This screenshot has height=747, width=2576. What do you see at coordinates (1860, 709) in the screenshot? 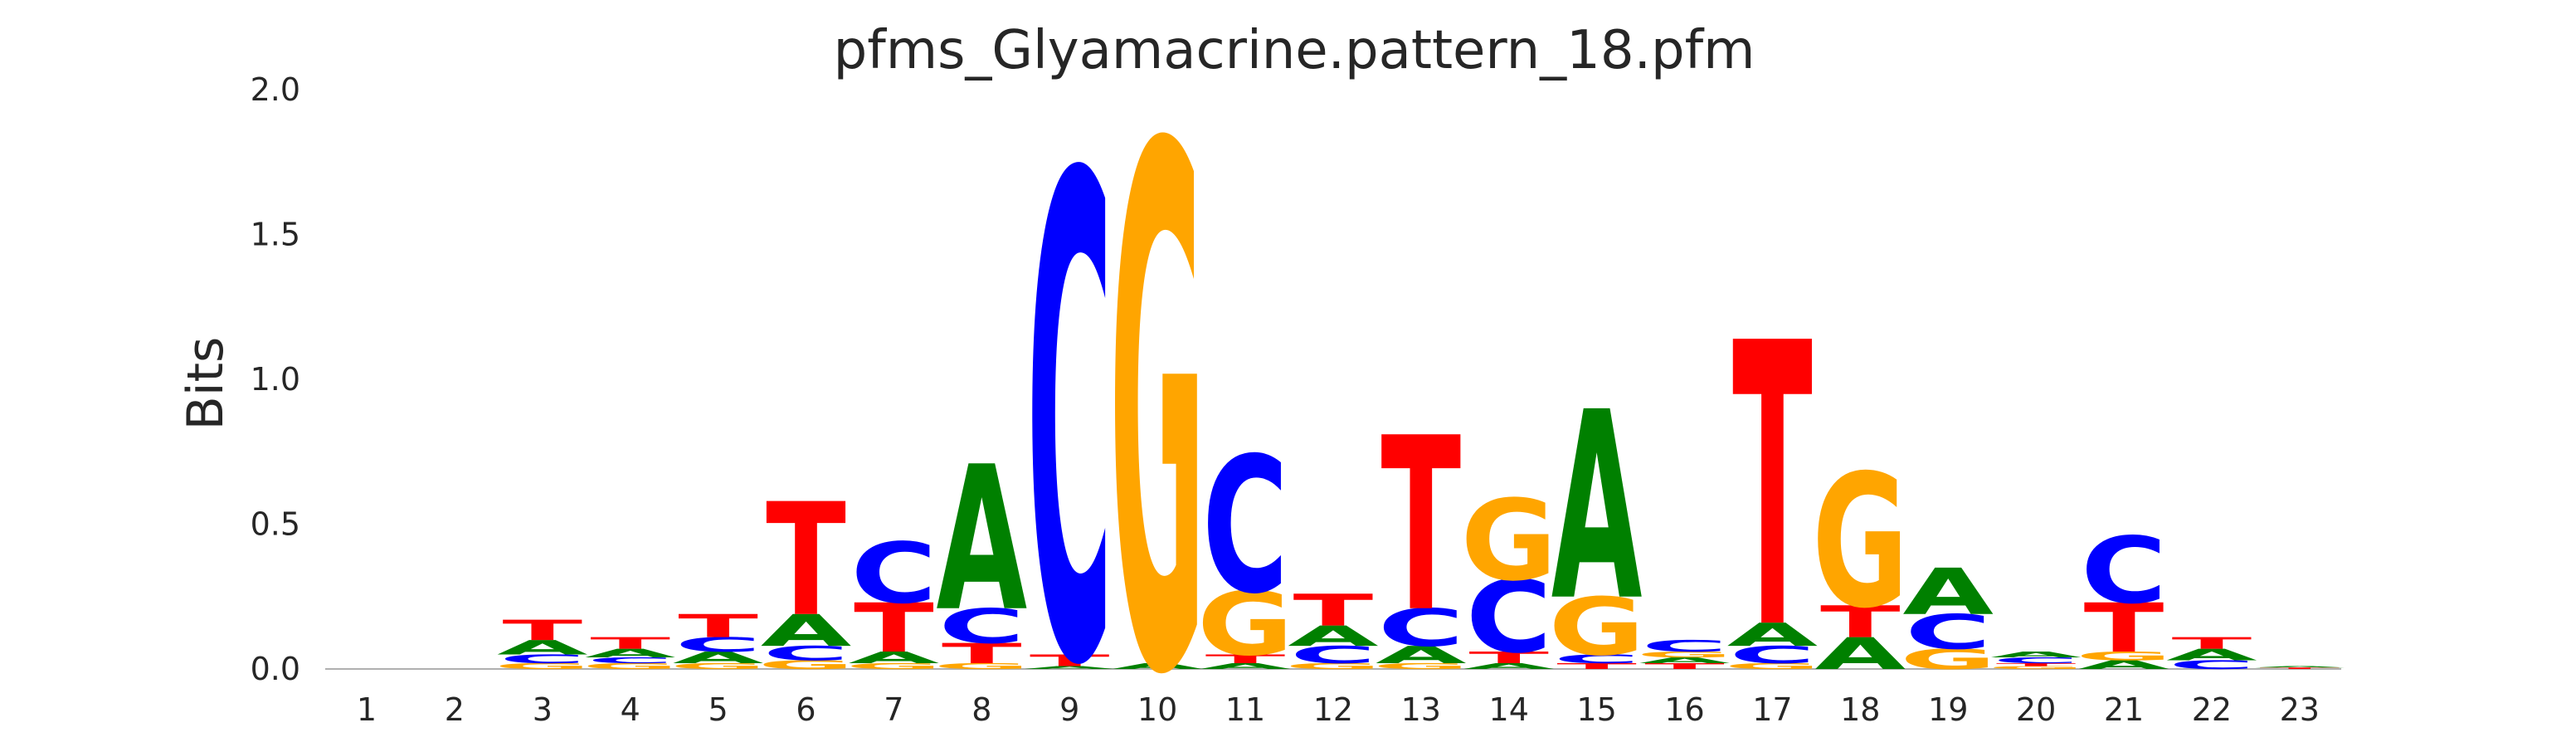
I see `x-tick-label: 18` at bounding box center [1860, 709].